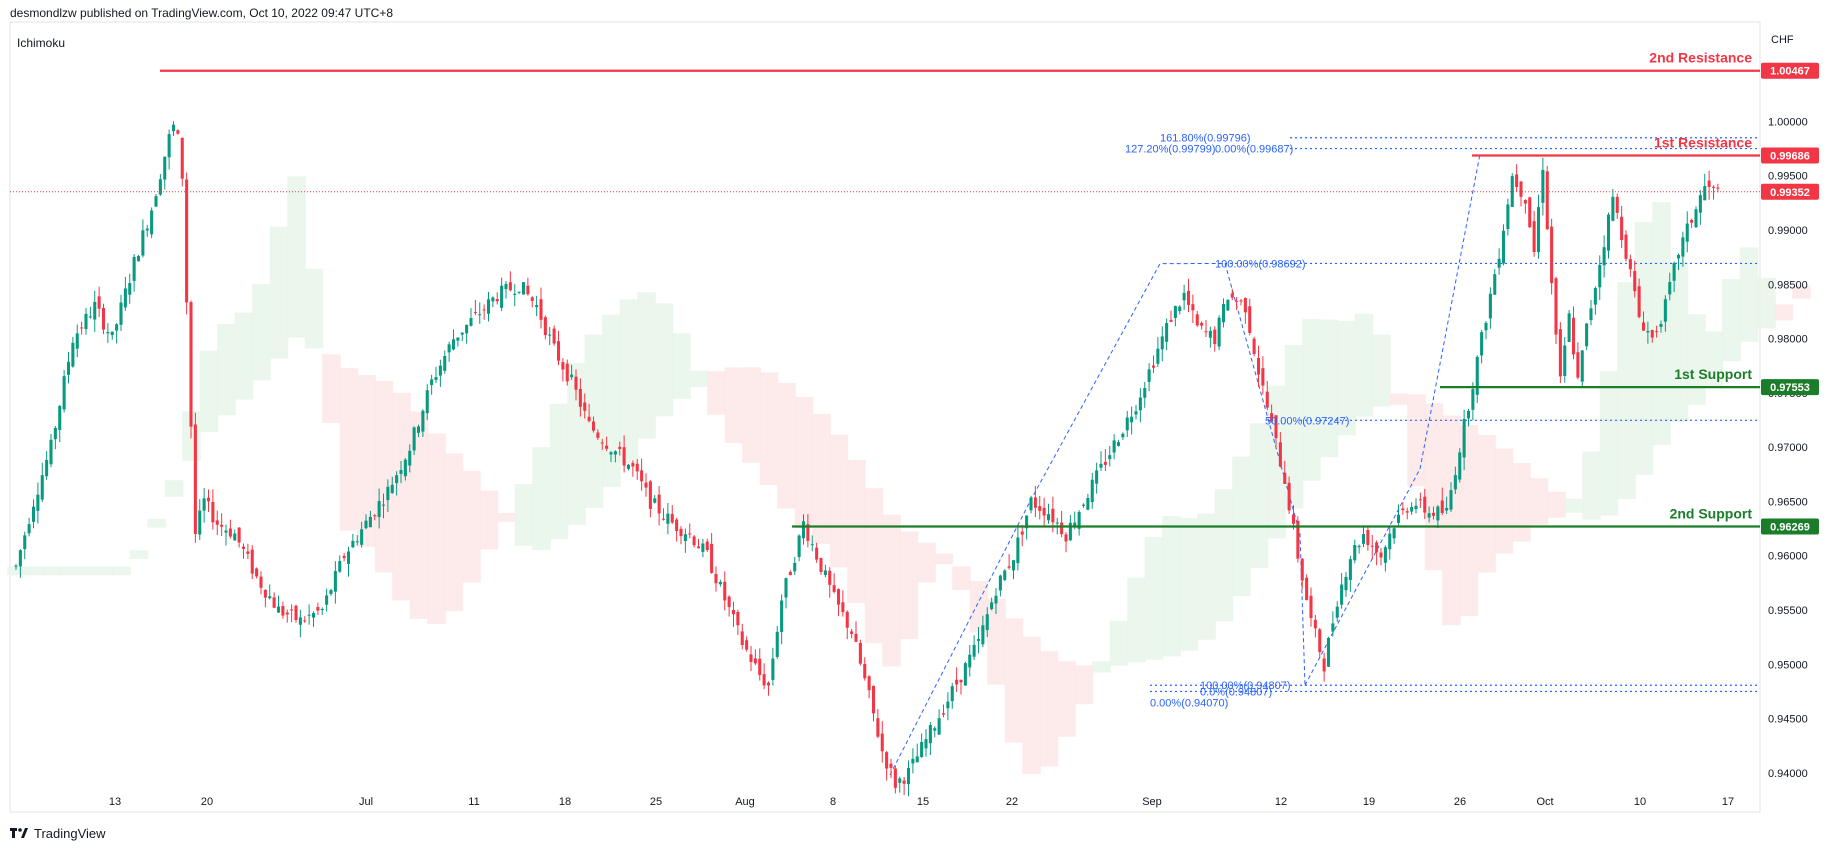 The height and width of the screenshot is (850, 1833). What do you see at coordinates (656, 802) in the screenshot?
I see `x-tick-label: 25` at bounding box center [656, 802].